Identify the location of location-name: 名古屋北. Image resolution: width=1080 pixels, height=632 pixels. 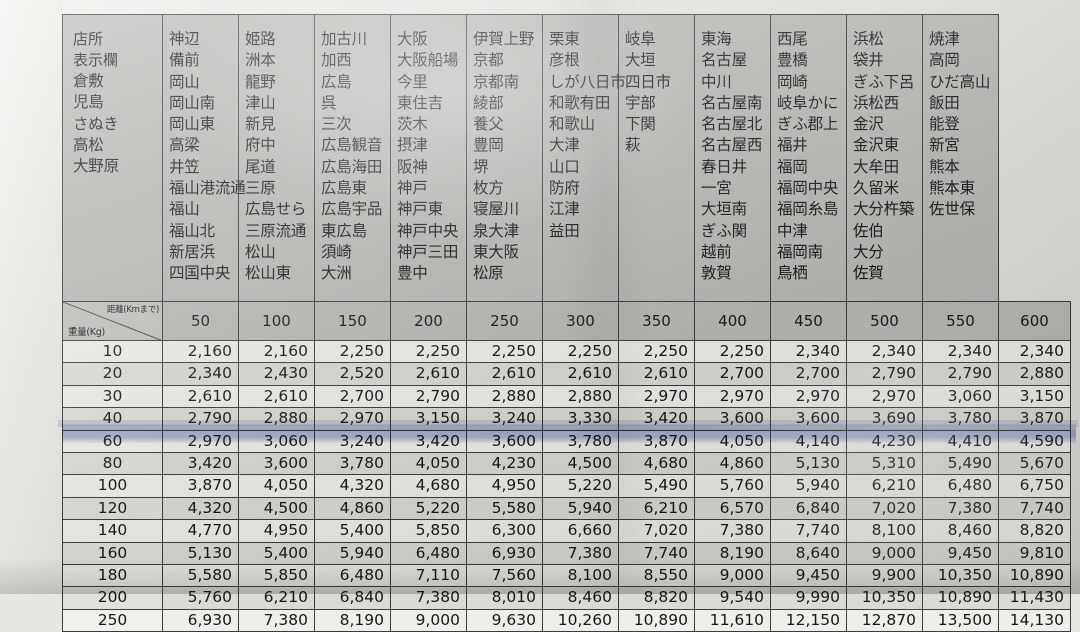
(732, 124).